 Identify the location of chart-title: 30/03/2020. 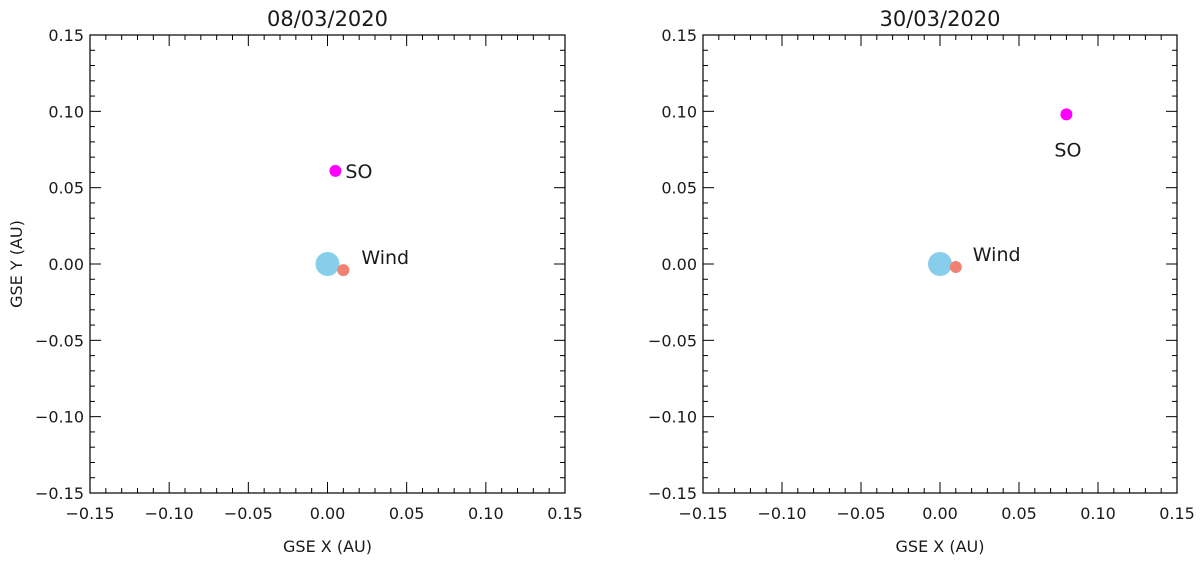
(939, 19).